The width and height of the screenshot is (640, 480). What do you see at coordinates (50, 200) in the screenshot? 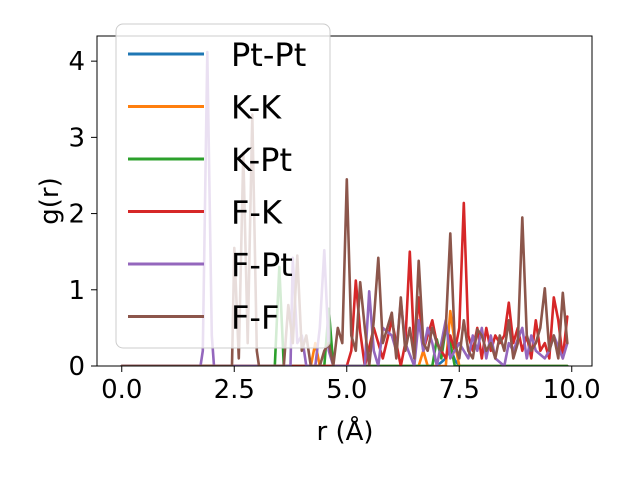
I see `y-axis-label: g(r)` at bounding box center [50, 200].